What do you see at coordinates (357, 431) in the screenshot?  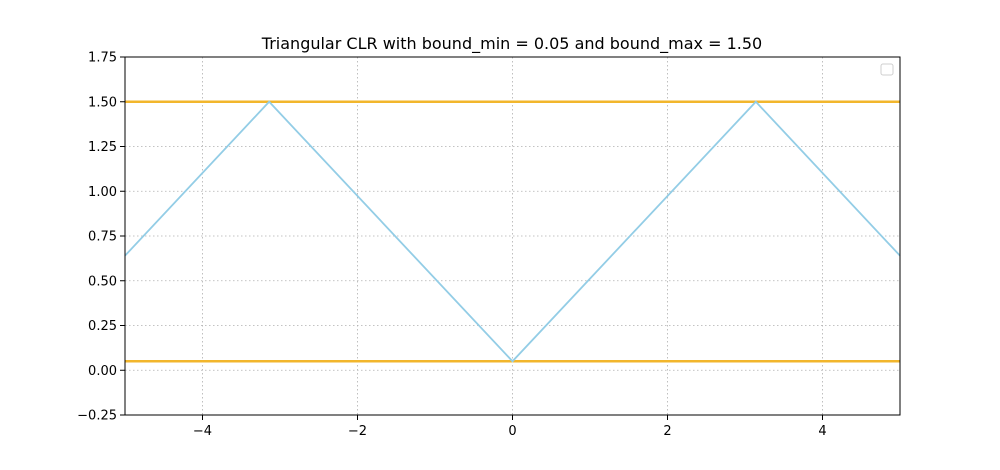 I see `x-tick-label: −2` at bounding box center [357, 431].